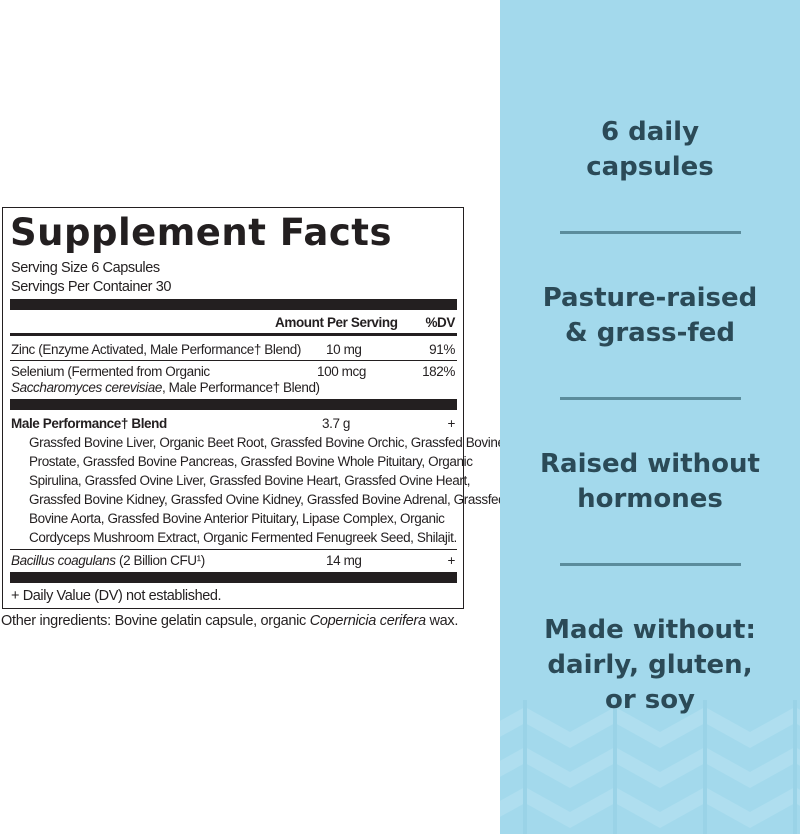  Describe the element at coordinates (89, 423) in the screenshot. I see `blend-name: Male Performance† Blend` at that location.